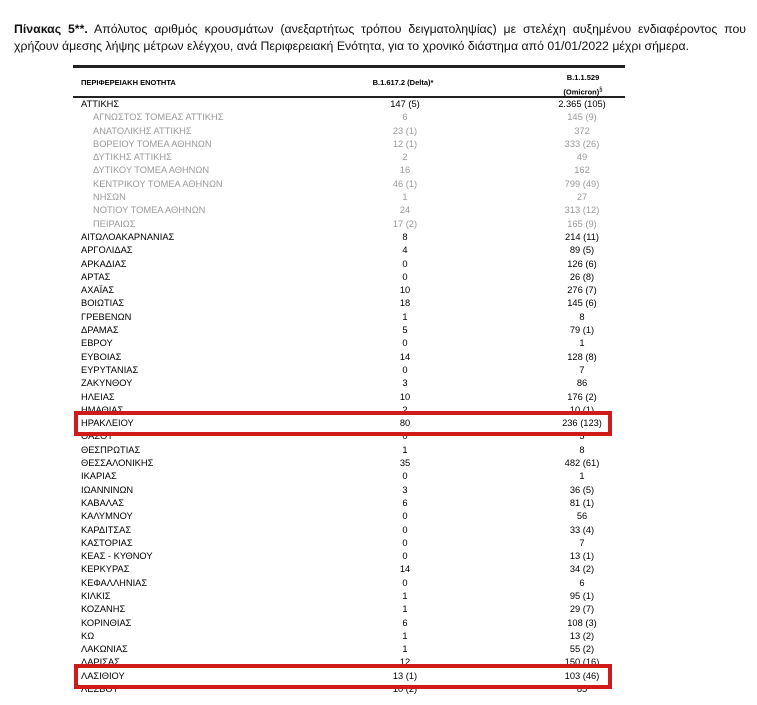  What do you see at coordinates (405, 143) in the screenshot?
I see `delta-cell: 12 (1)` at bounding box center [405, 143].